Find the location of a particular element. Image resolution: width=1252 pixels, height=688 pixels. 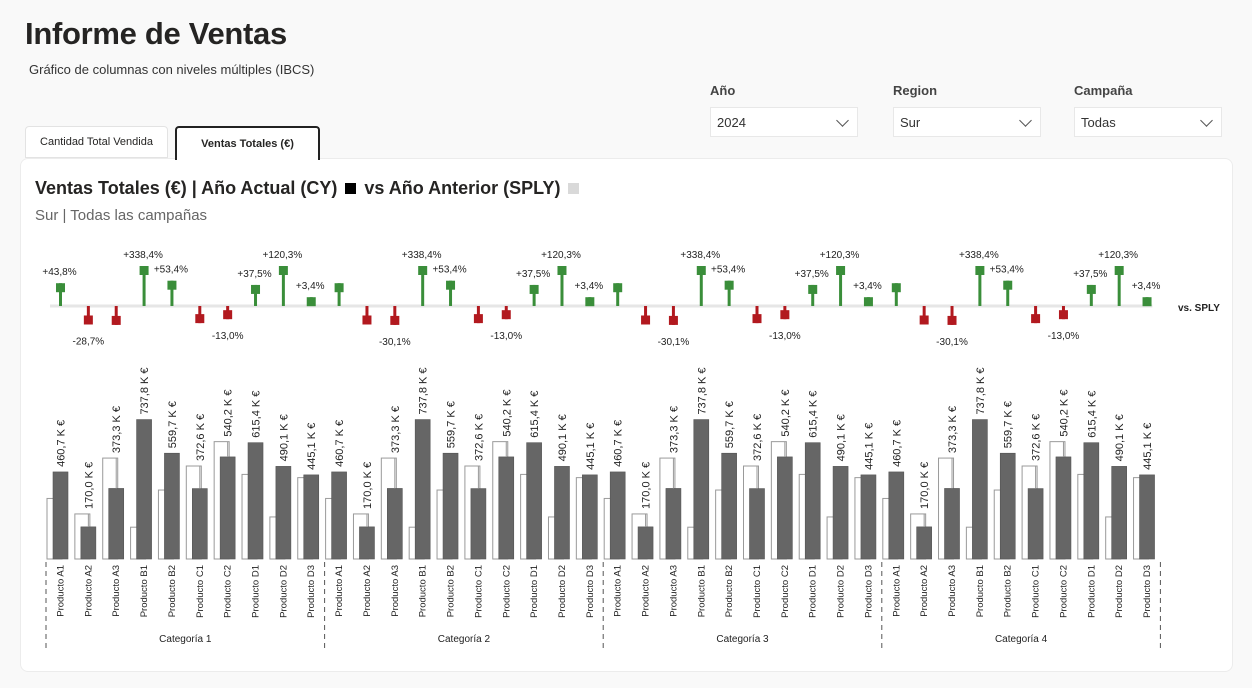

product-label: Producto A1 is located at coordinates (61, 591).